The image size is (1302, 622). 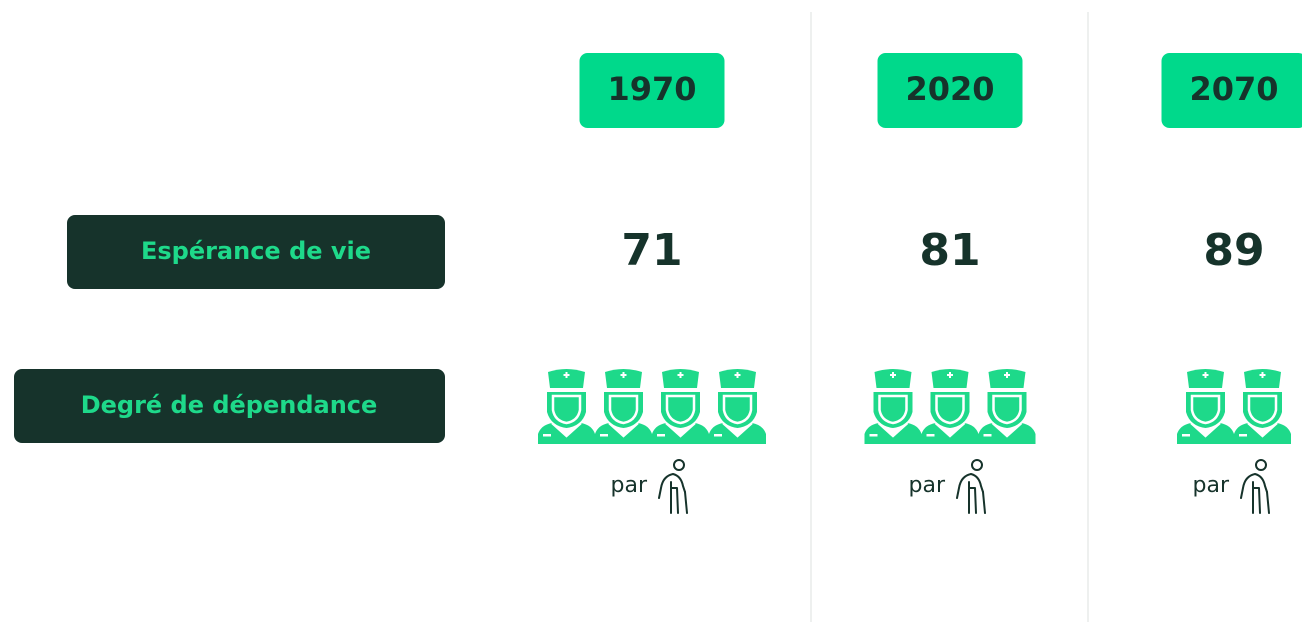 I want to click on row-label: Espérance de vie, so click(x=256, y=251).